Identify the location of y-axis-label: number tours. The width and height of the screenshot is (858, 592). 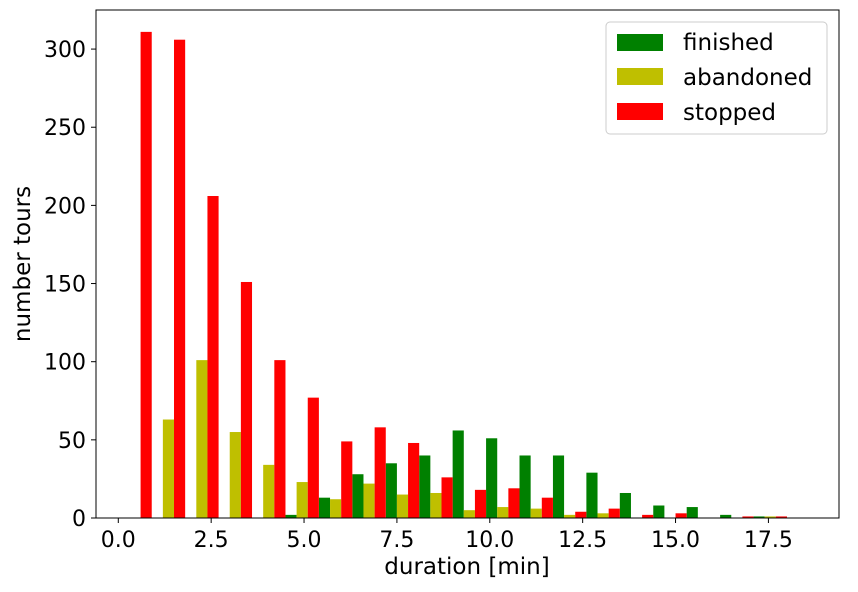
(23, 264).